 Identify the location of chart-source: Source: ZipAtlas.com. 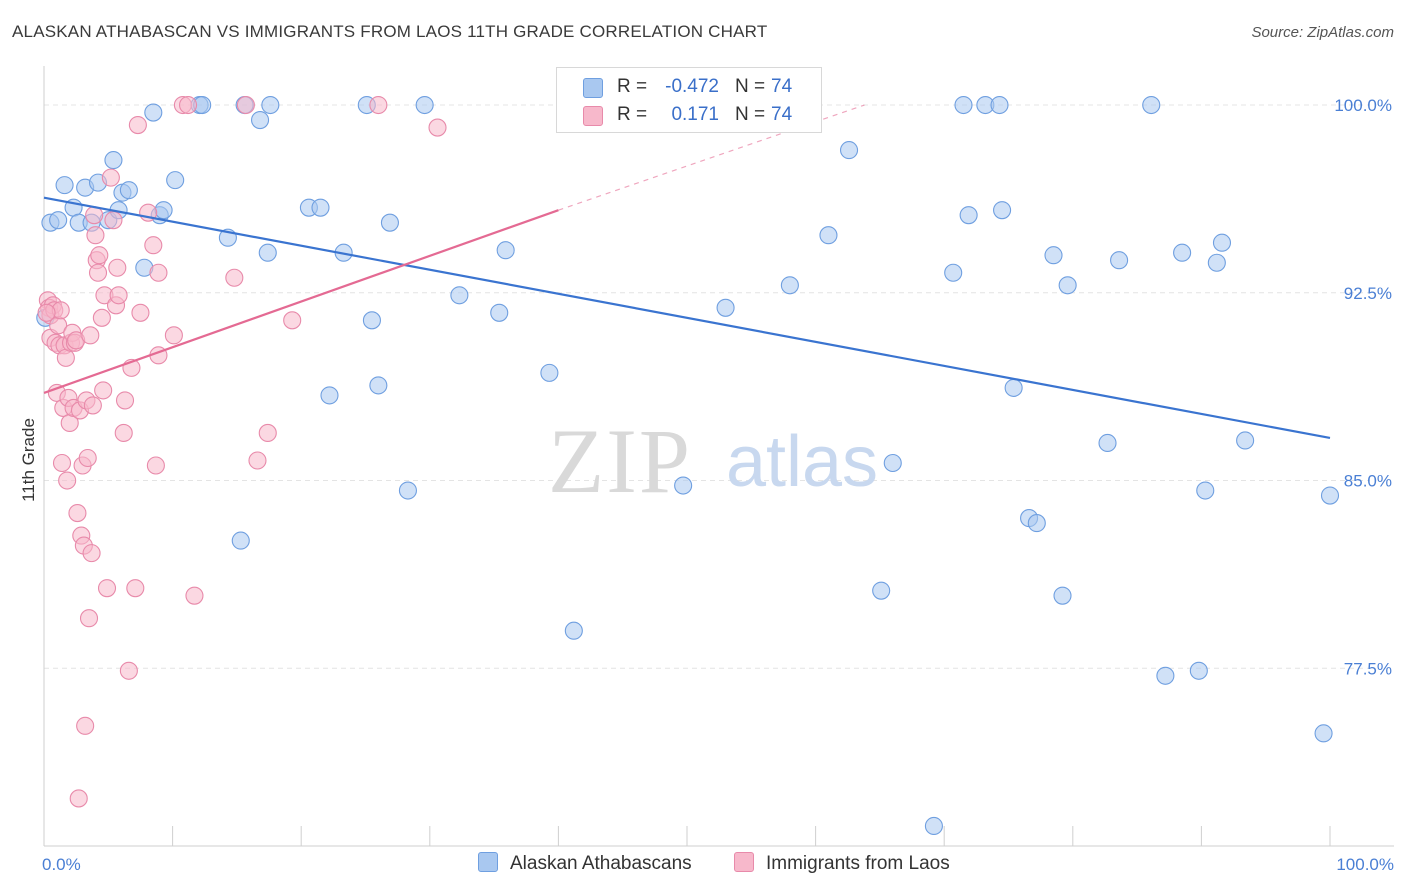
(1322, 32).